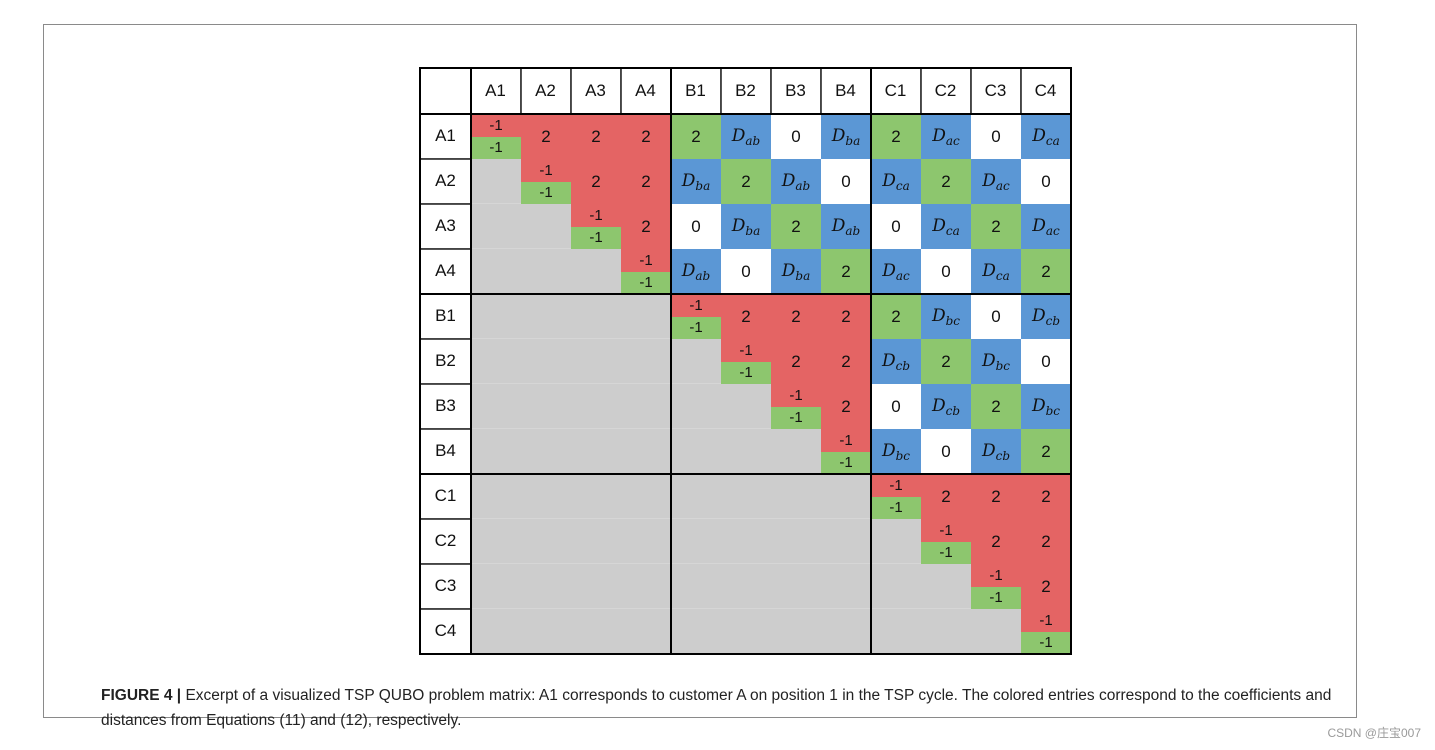  I want to click on empty-cell-c3-b3, so click(796, 586).